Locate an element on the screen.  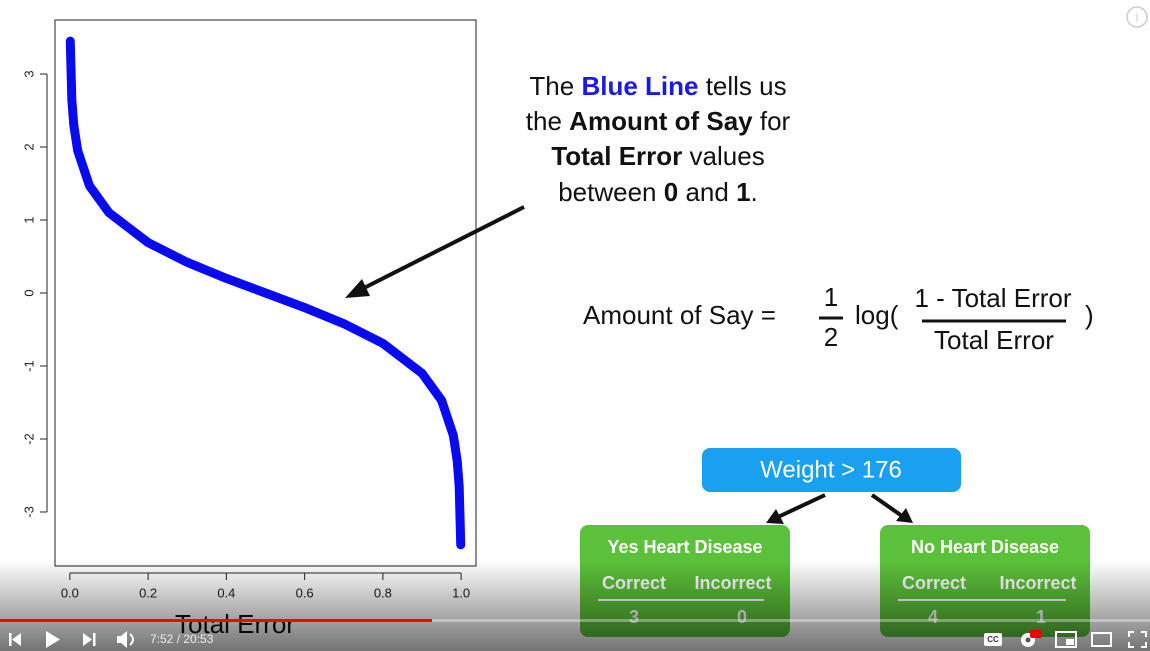
y-tick-label: 0 is located at coordinates (28, 292).